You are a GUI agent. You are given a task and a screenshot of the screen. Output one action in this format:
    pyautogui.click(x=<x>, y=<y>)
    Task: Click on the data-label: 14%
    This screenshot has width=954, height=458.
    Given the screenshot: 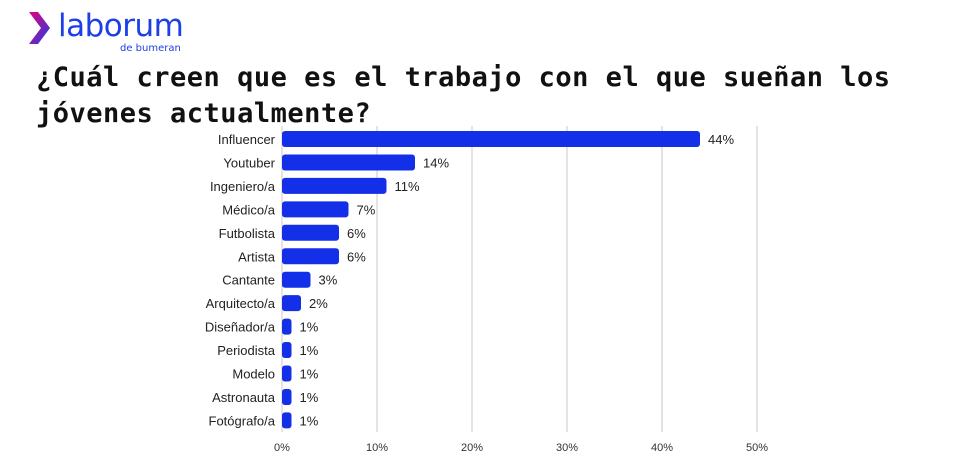 What is the action you would take?
    pyautogui.click(x=436, y=162)
    